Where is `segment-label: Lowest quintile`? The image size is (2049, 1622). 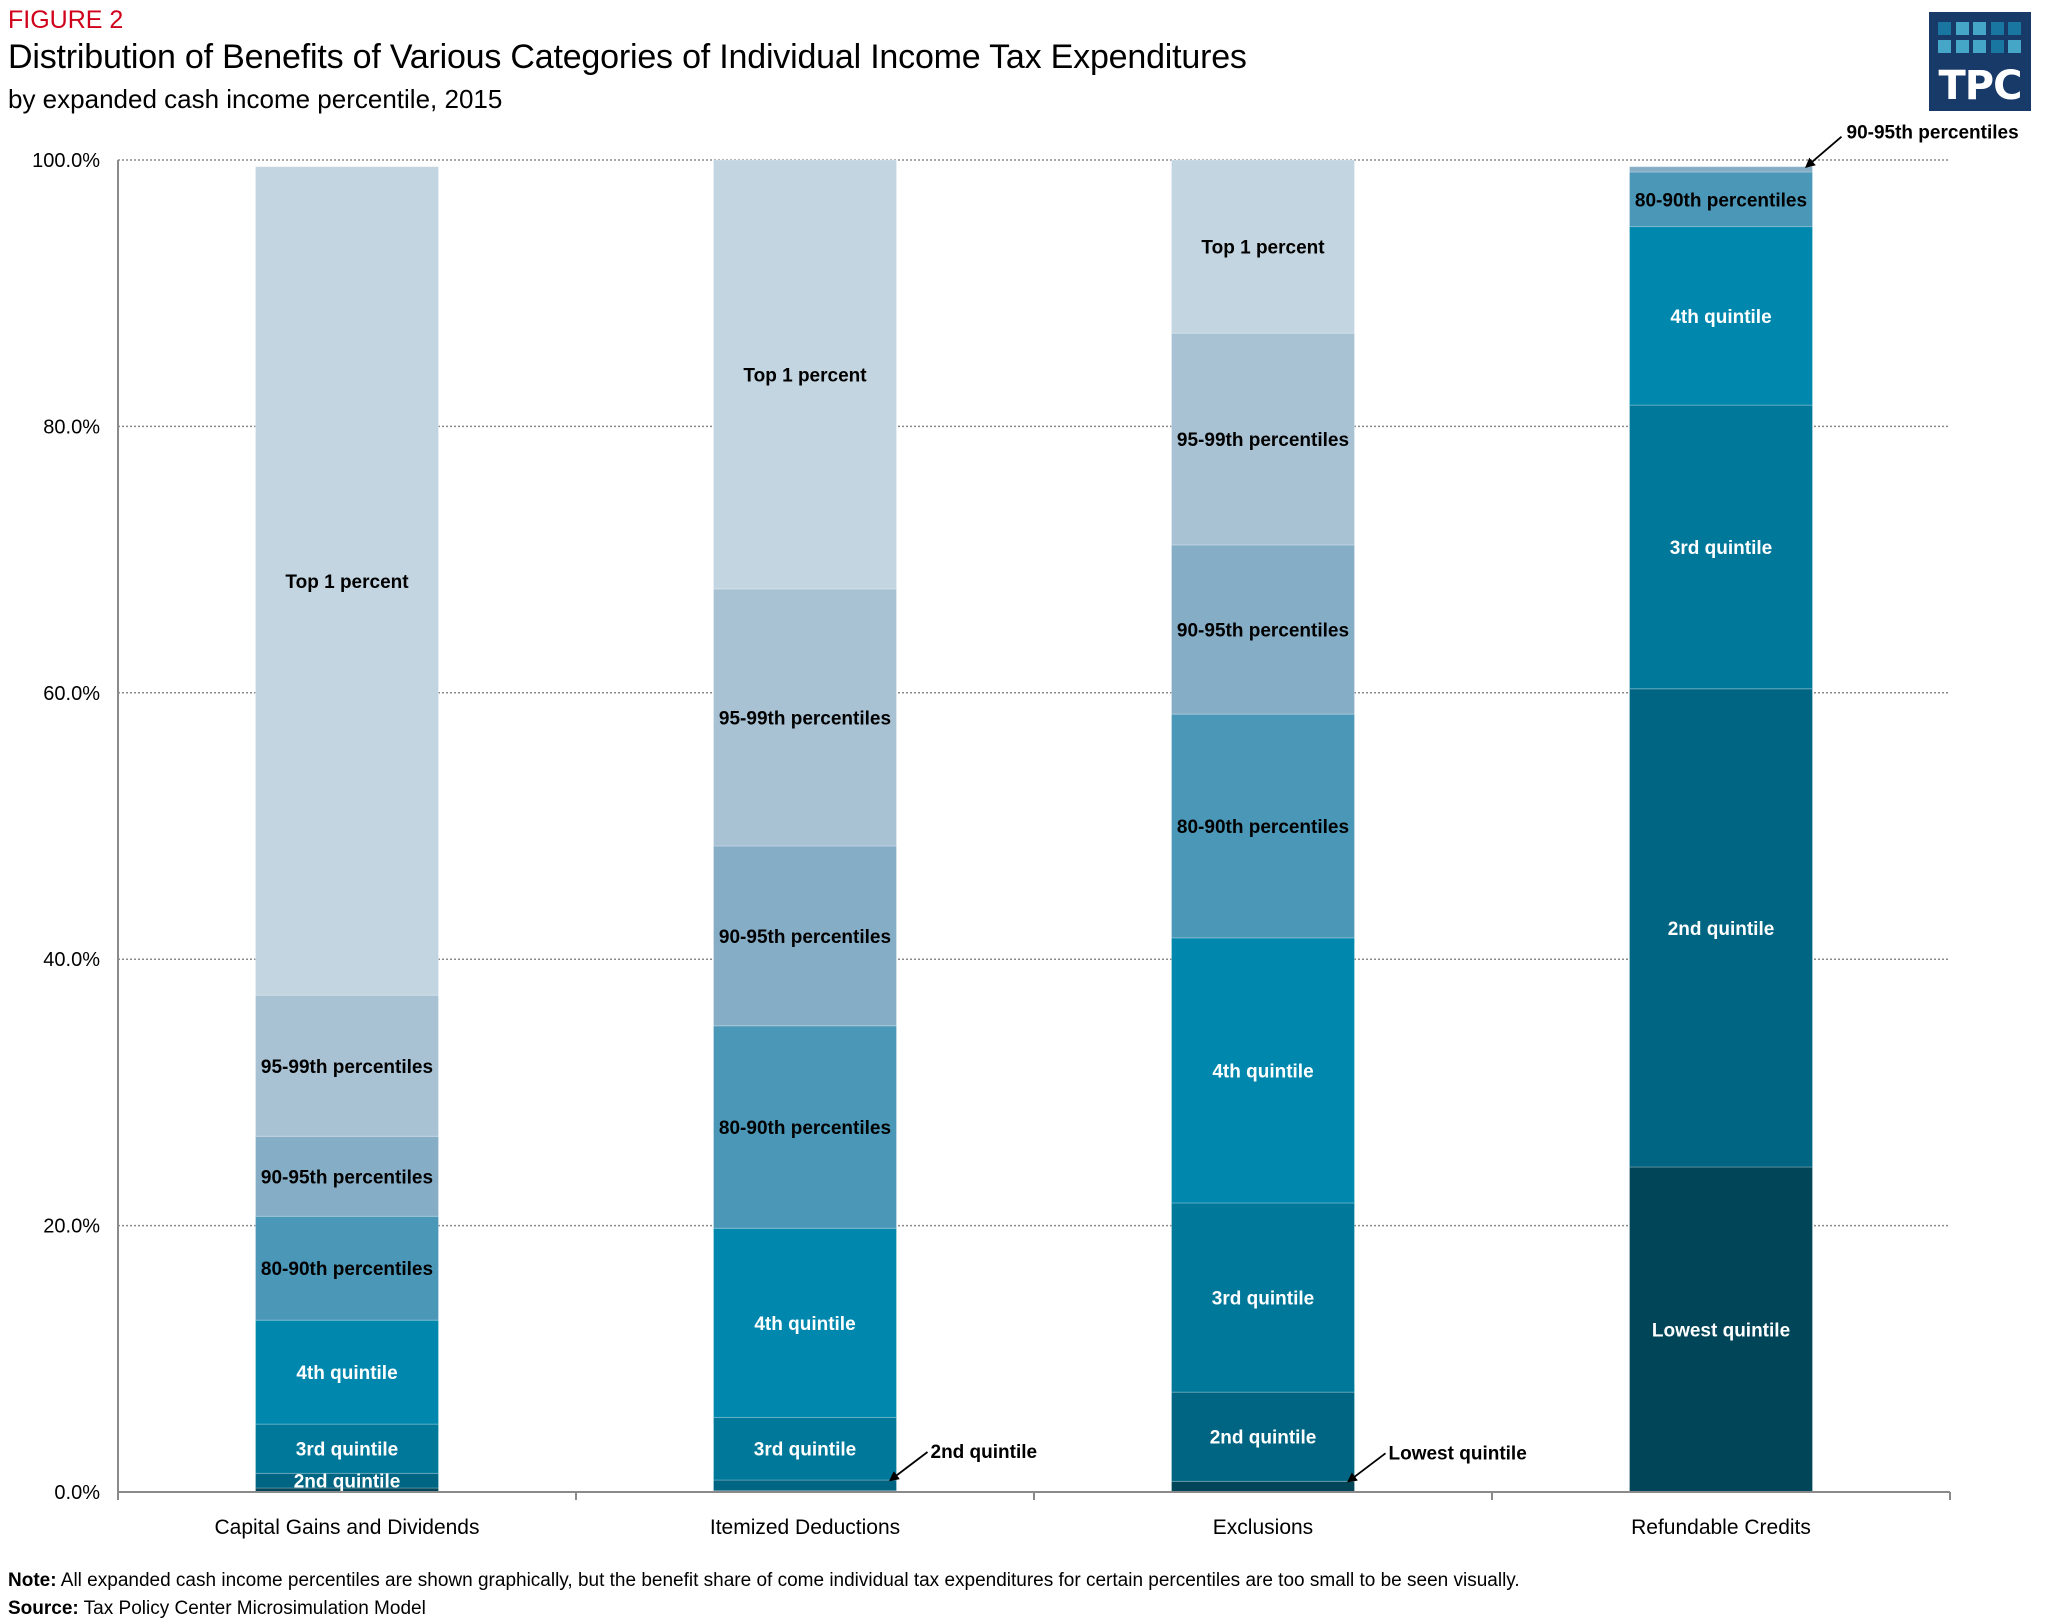 segment-label: Lowest quintile is located at coordinates (1721, 1330).